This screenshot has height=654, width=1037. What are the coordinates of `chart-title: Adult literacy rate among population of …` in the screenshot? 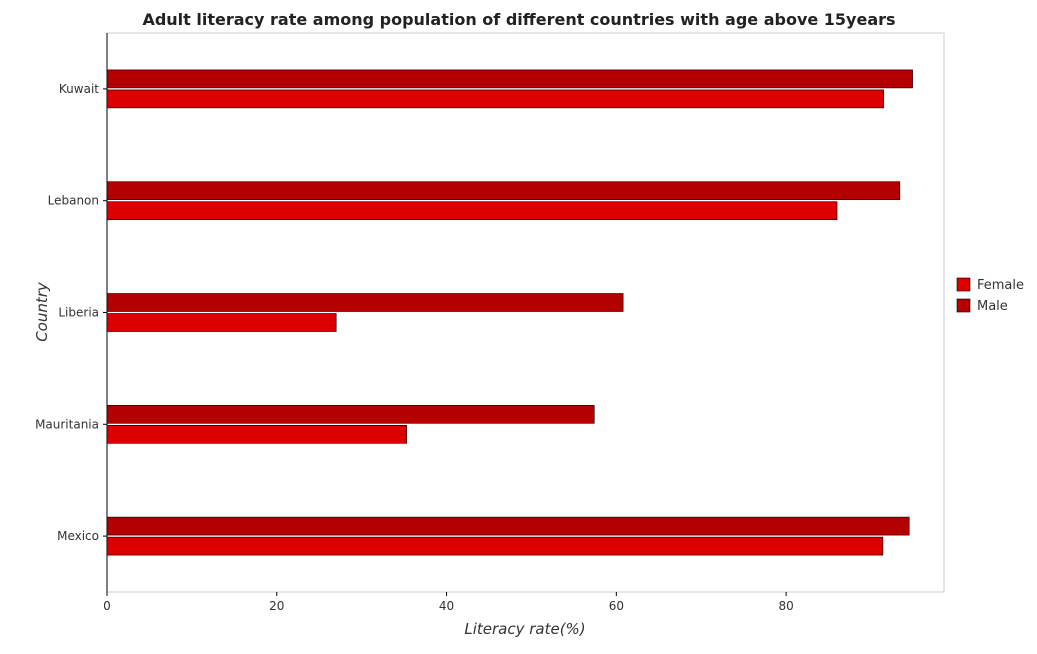 It's located at (518, 19).